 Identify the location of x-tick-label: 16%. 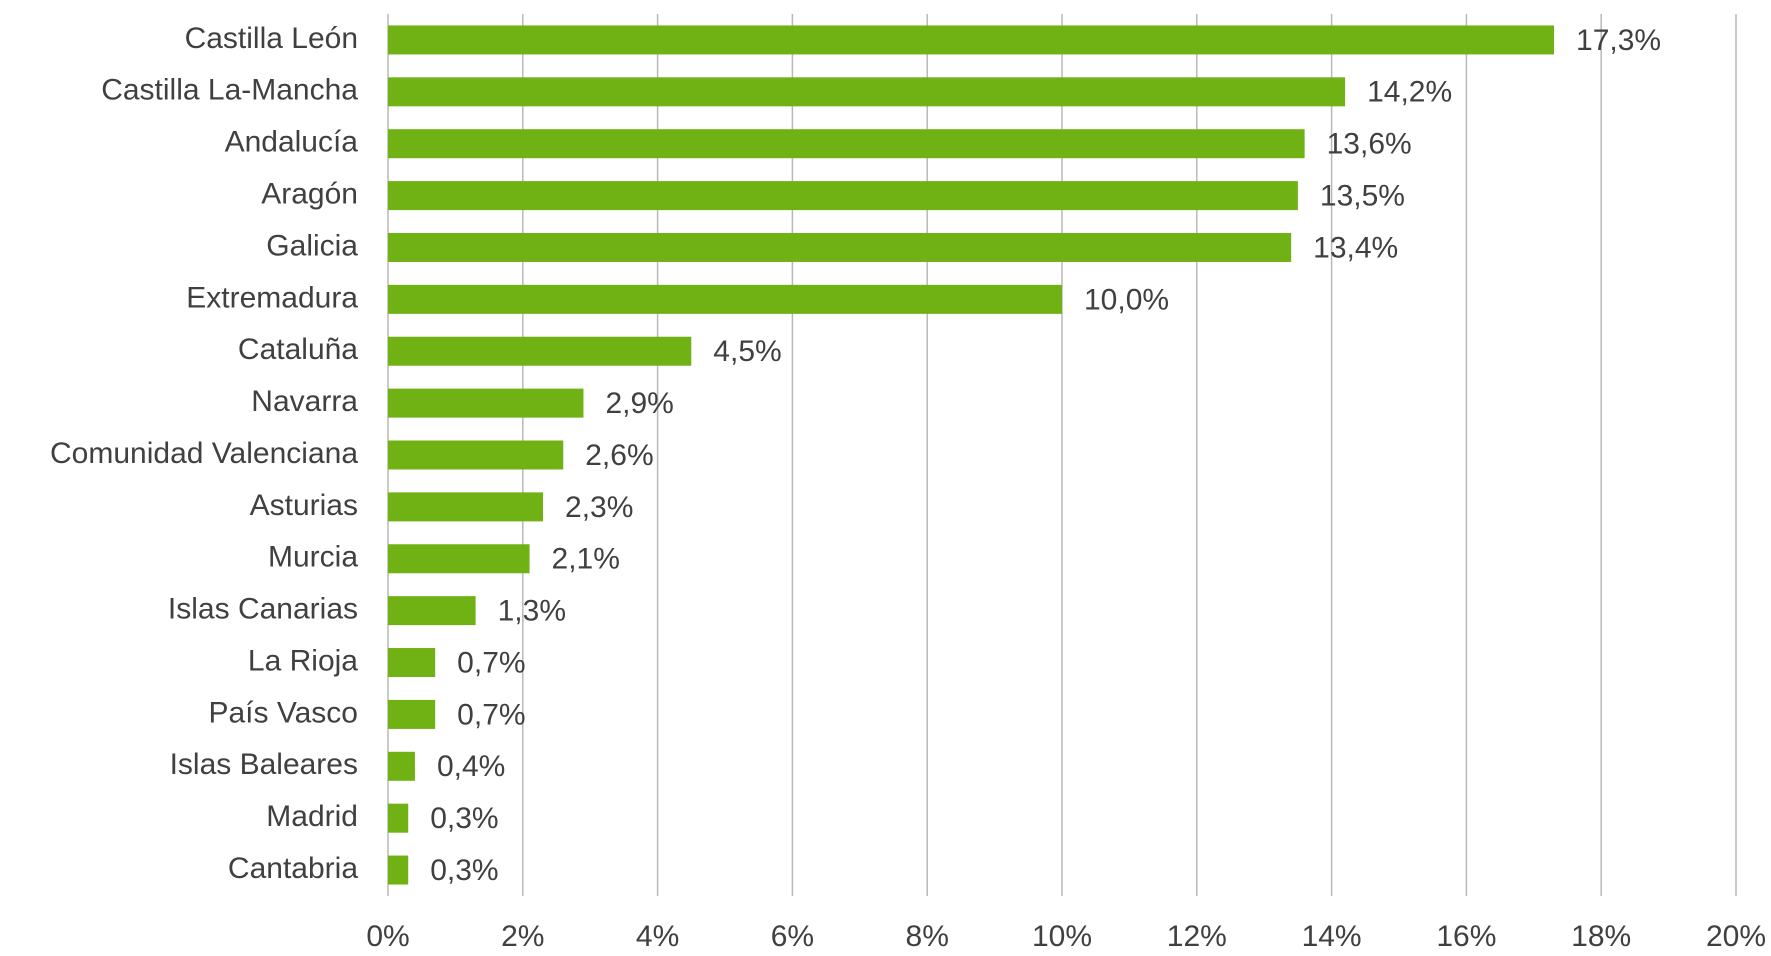
(1466, 936).